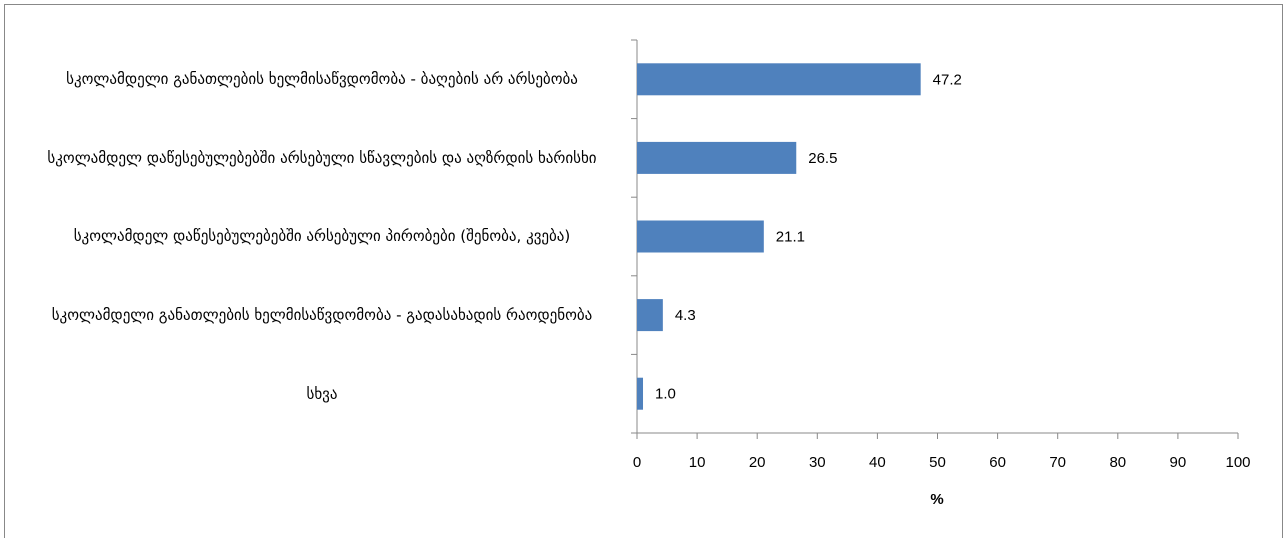 This screenshot has height=538, width=1287. Describe the element at coordinates (817, 462) in the screenshot. I see `x-tick-label: 30` at that location.